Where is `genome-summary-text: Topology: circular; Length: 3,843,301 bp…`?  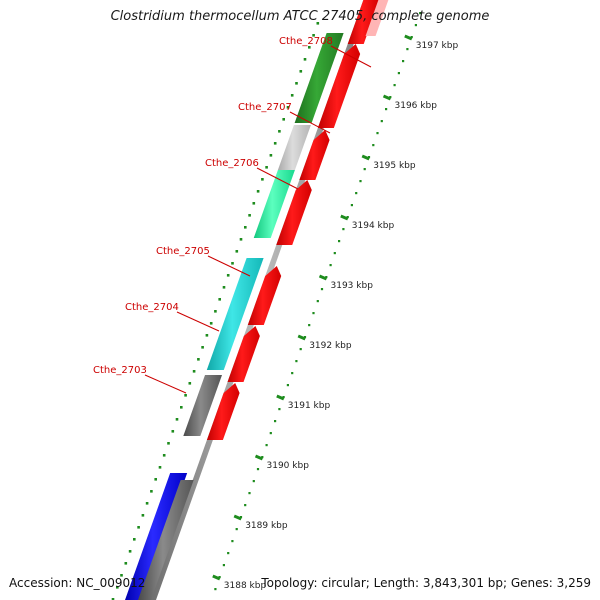 genome-summary-text: Topology: circular; Length: 3,843,301 bp… is located at coordinates (426, 583).